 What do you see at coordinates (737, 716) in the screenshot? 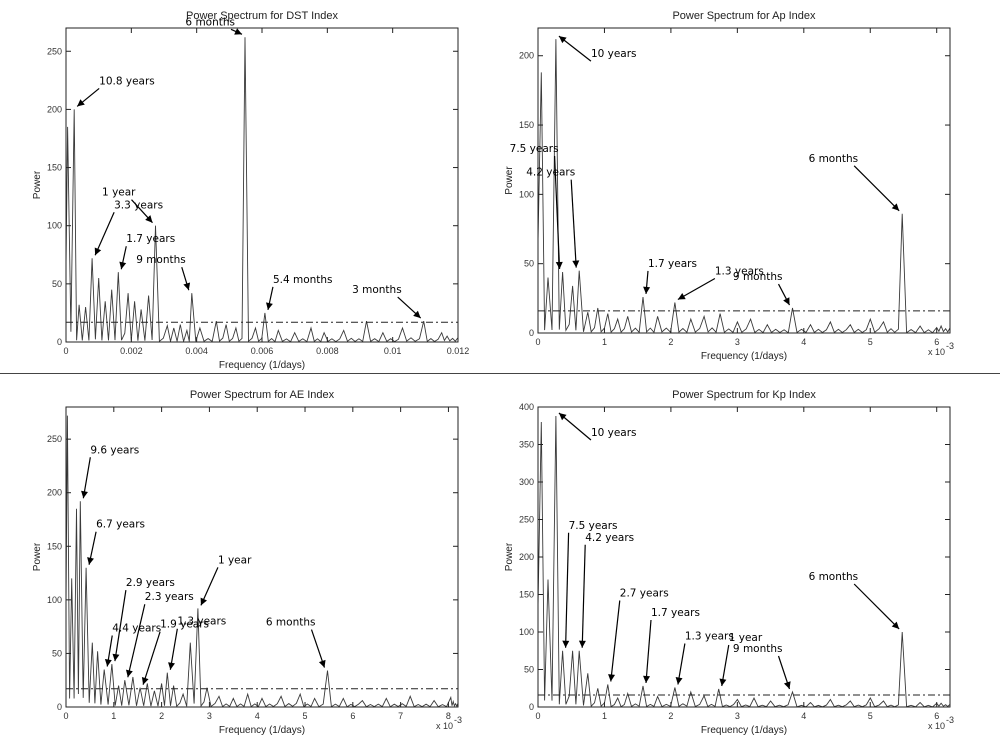
I see `x-tick-label: 3` at bounding box center [737, 716].